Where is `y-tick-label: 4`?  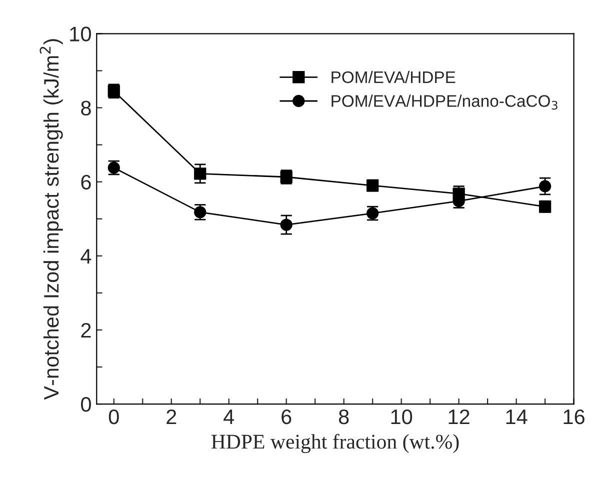 y-tick-label: 4 is located at coordinates (86, 256).